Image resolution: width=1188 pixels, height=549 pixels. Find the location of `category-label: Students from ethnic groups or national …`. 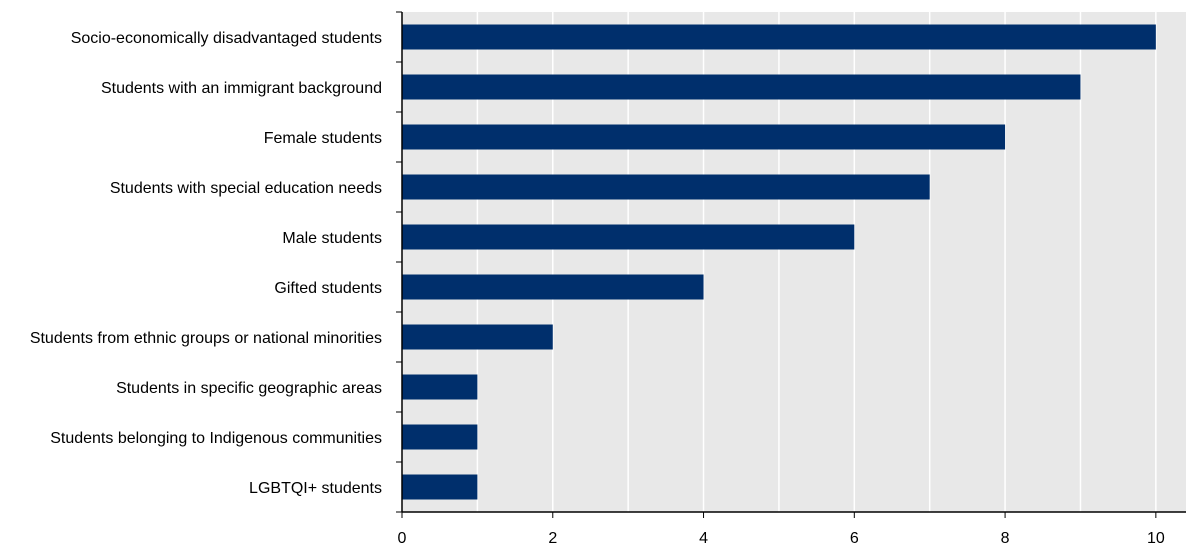

category-label: Students from ethnic groups or national … is located at coordinates (206, 338).